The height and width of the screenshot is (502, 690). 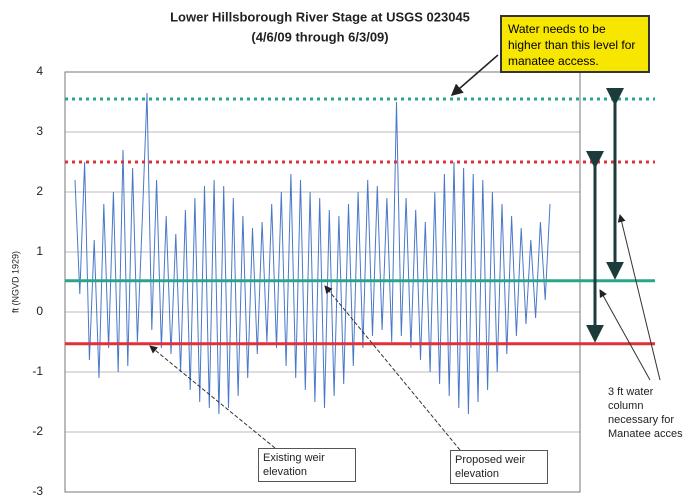 What do you see at coordinates (39, 251) in the screenshot?
I see `y-tick-label: 1` at bounding box center [39, 251].